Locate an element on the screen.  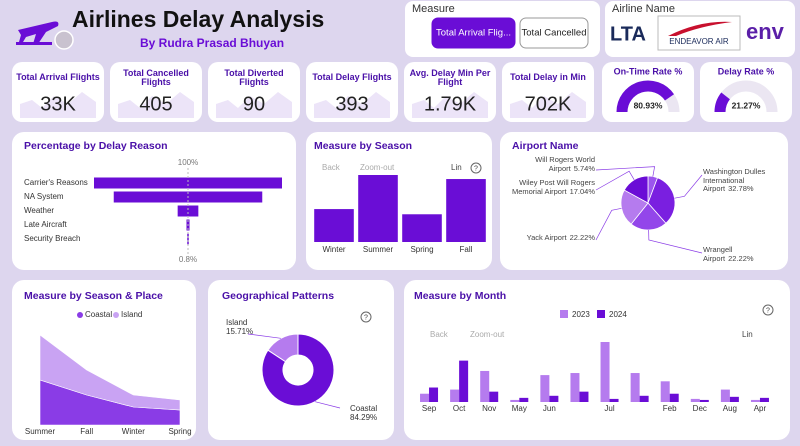
slice-label-part: Wrangell Airport is located at coordinates (718, 254).